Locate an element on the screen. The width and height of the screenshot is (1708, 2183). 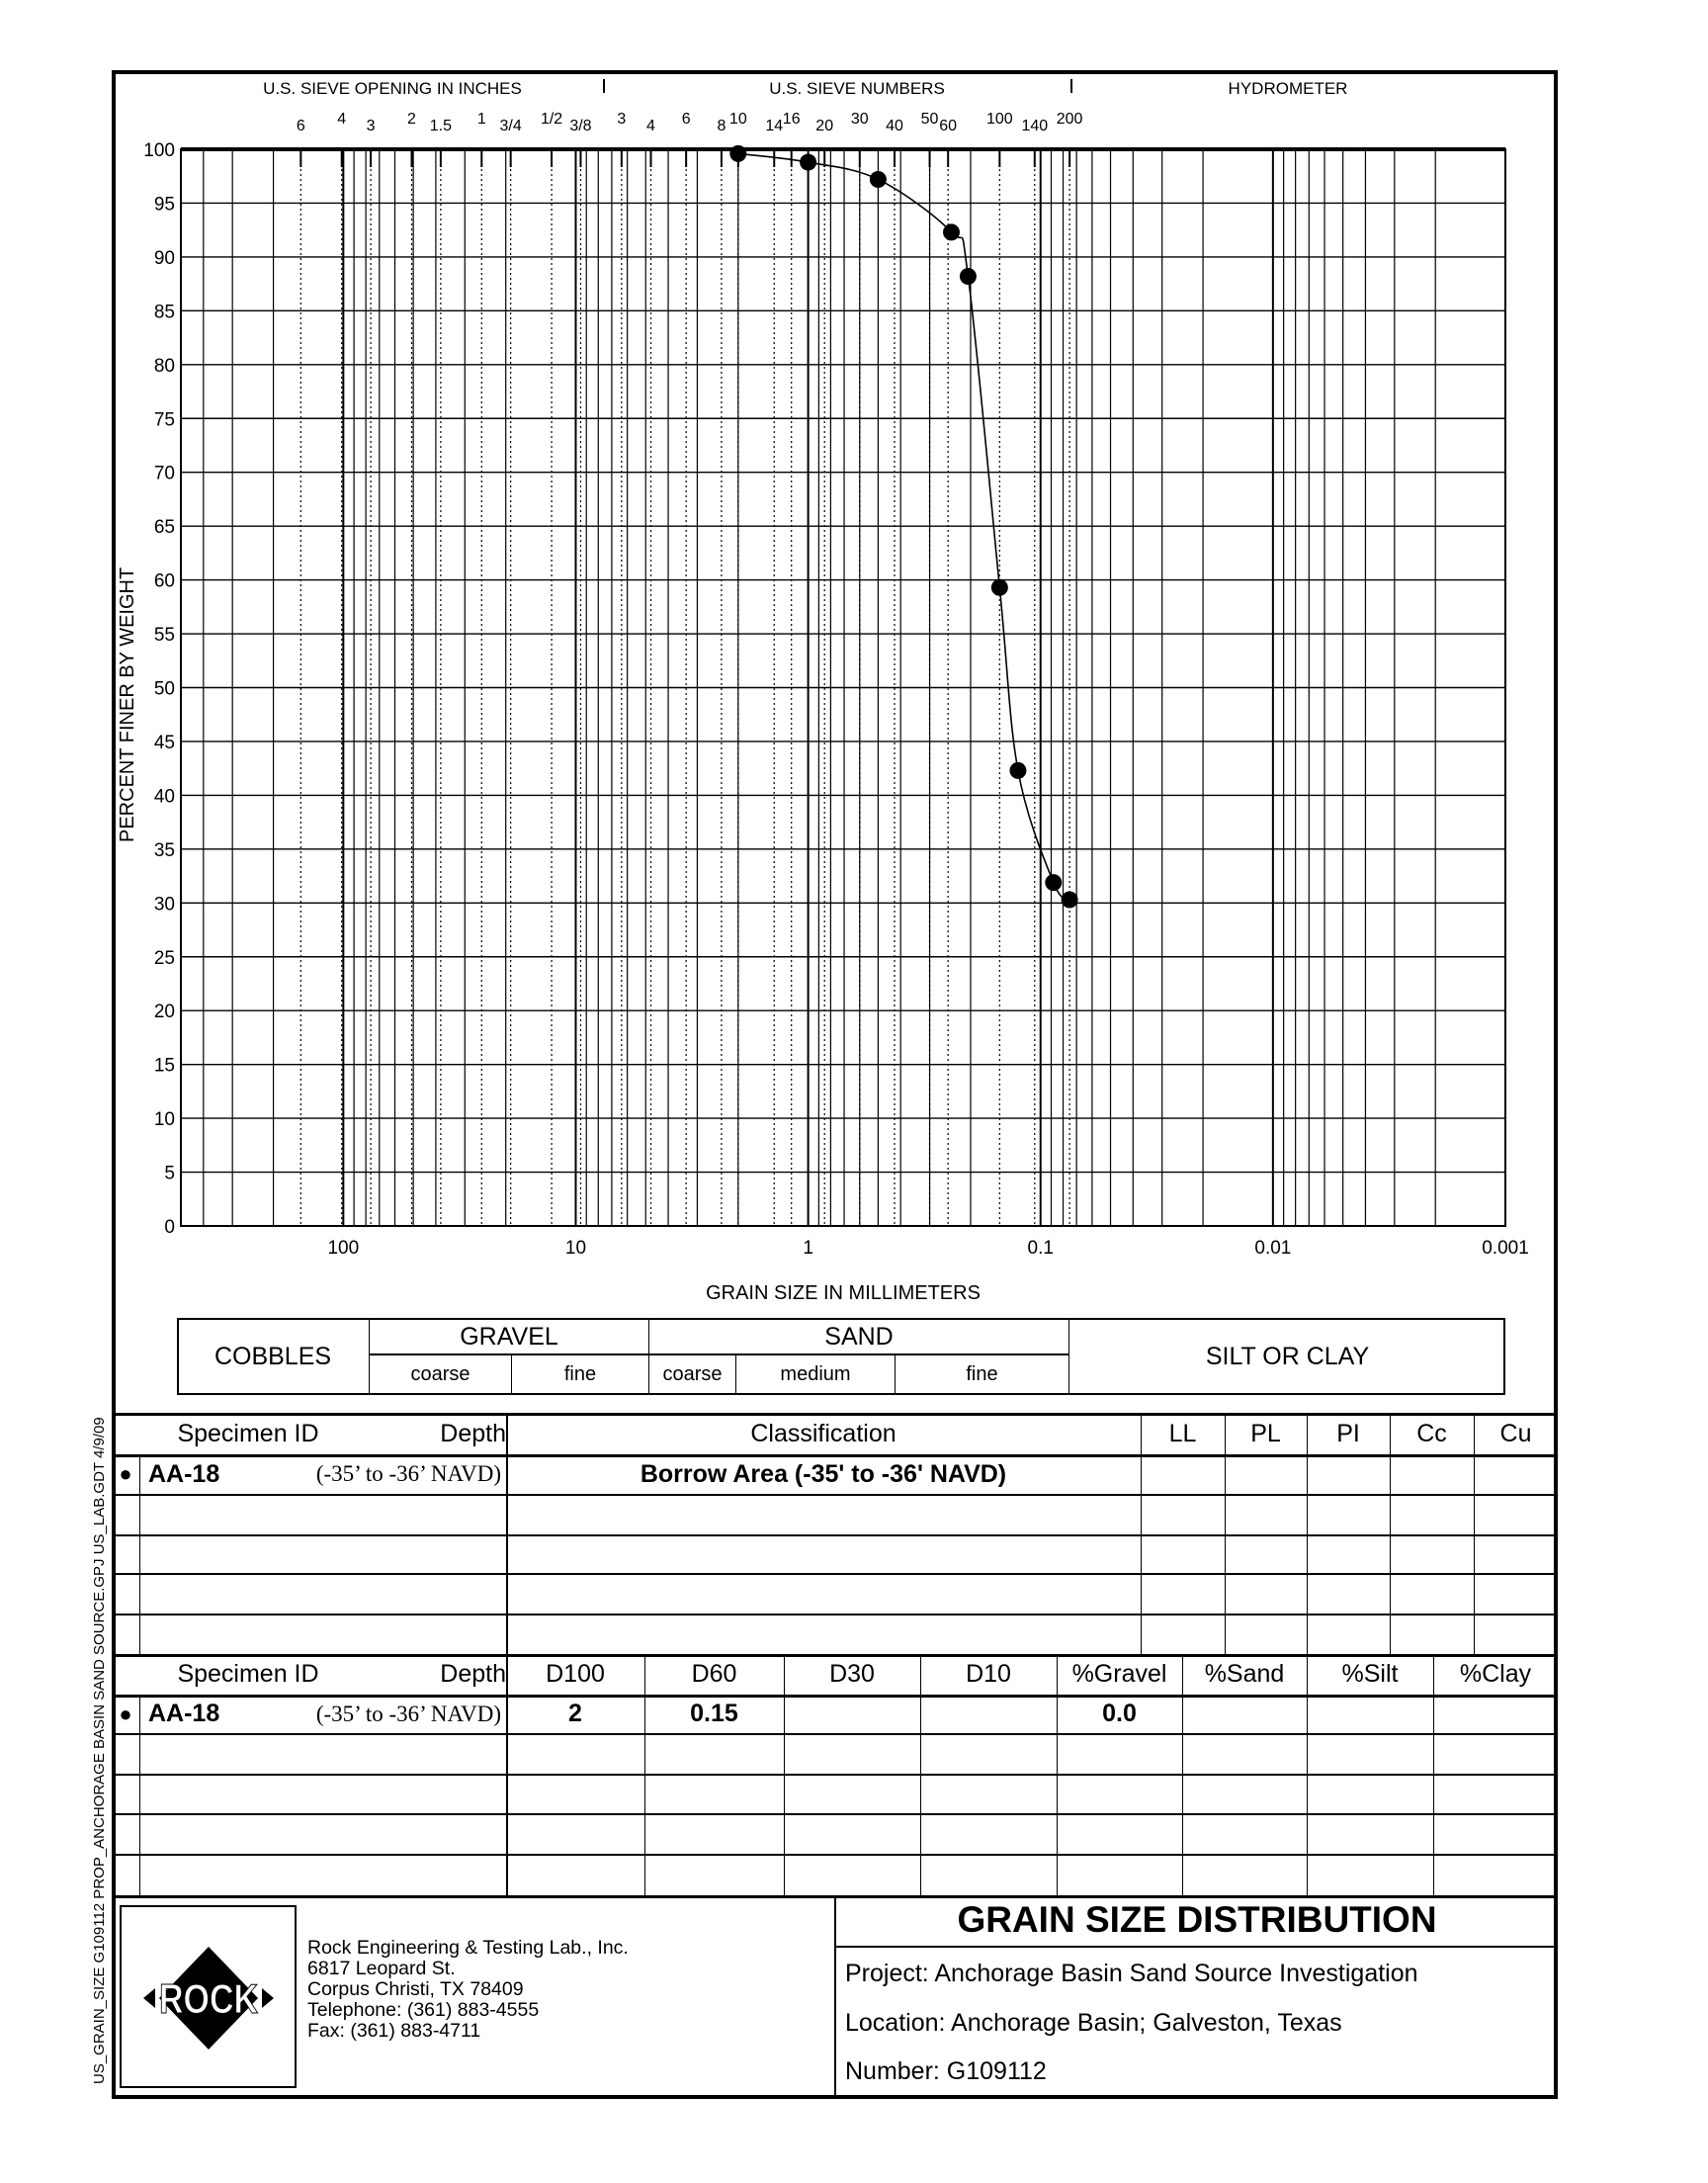
x-tick-label: 1 is located at coordinates (808, 1248).